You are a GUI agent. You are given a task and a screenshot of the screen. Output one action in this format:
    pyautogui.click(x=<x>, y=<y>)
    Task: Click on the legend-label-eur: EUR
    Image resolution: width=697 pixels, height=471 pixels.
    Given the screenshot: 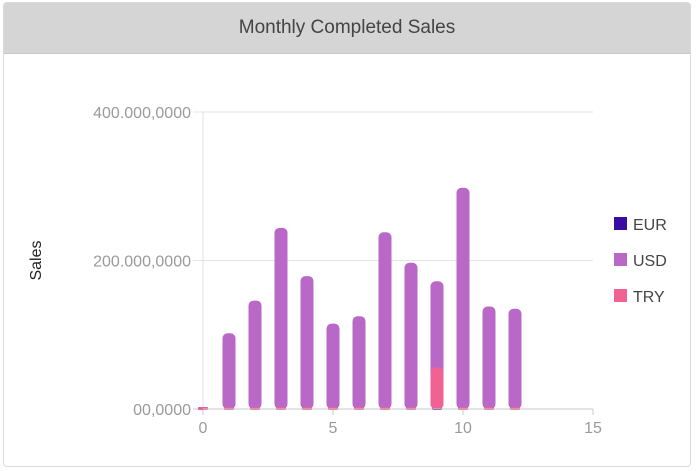 What is the action you would take?
    pyautogui.click(x=650, y=225)
    